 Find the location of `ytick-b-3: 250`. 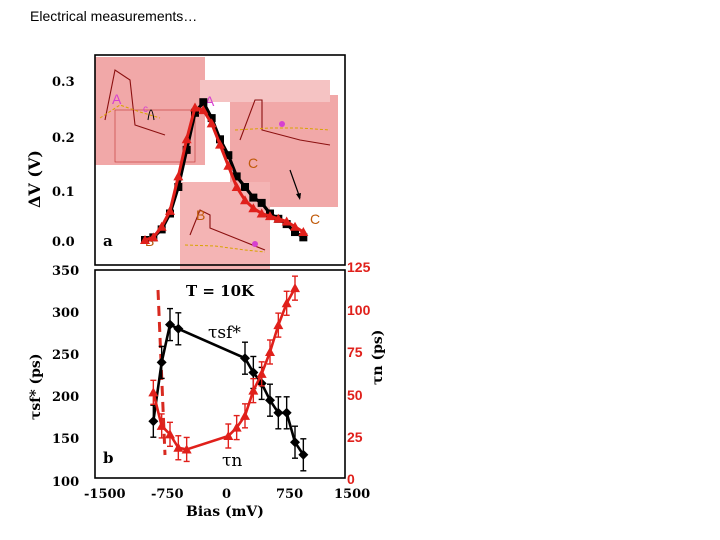

ytick-b-3: 250 is located at coordinates (65, 355).